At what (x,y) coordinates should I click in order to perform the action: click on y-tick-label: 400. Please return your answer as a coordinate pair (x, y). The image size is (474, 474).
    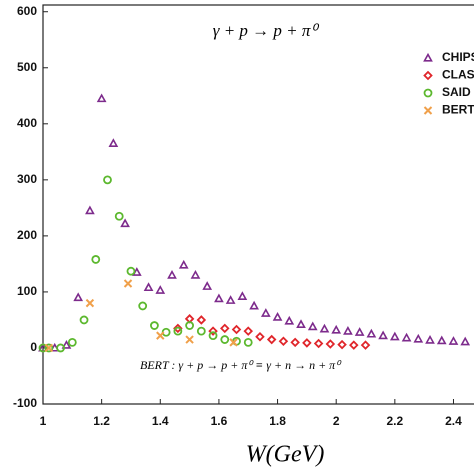
    Looking at the image, I should click on (27, 123).